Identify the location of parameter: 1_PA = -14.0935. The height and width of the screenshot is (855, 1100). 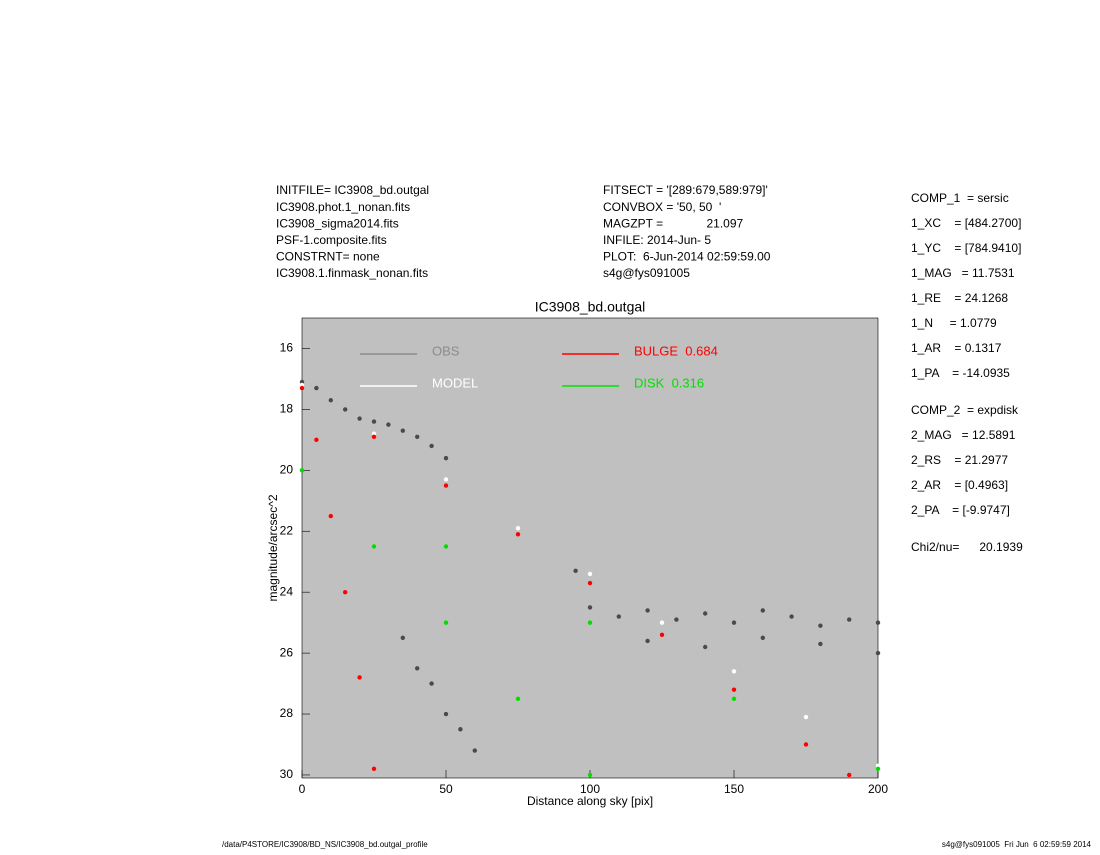
(960, 373).